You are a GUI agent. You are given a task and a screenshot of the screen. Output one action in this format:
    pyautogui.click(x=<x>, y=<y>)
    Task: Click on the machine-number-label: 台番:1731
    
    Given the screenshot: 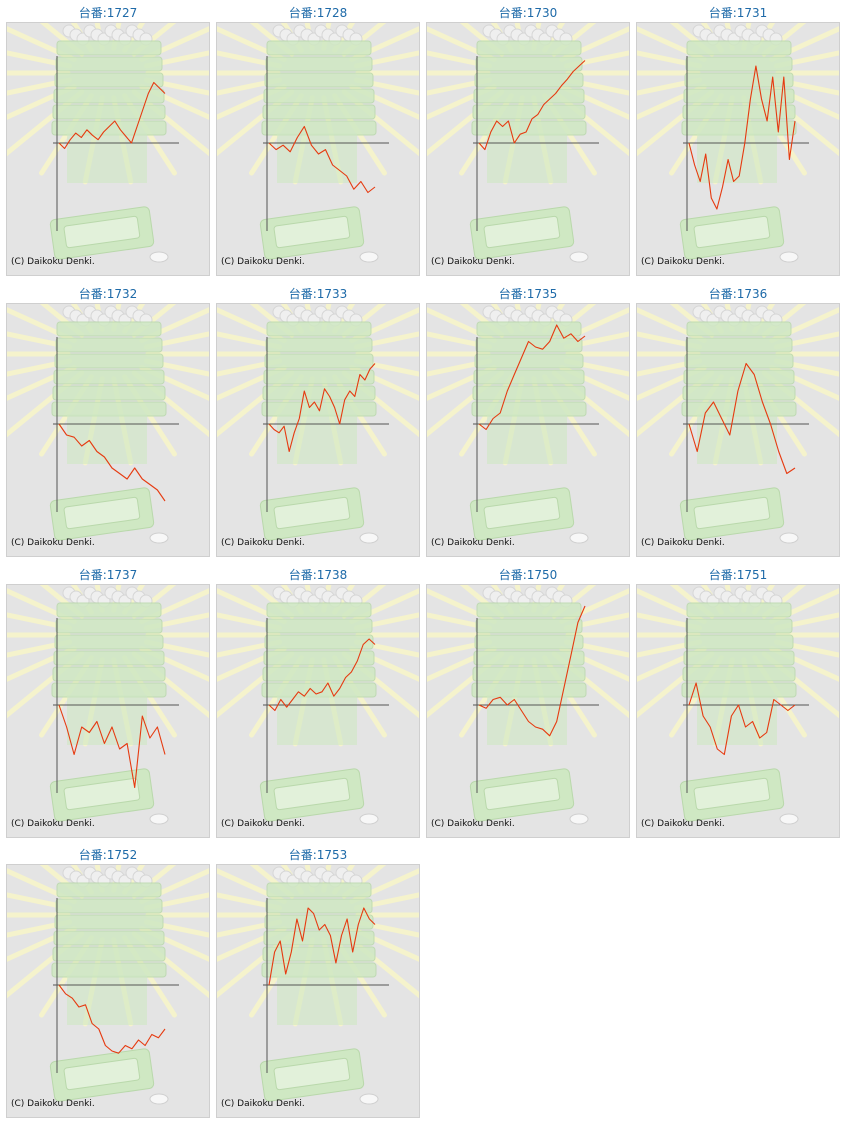 What is the action you would take?
    pyautogui.click(x=738, y=13)
    